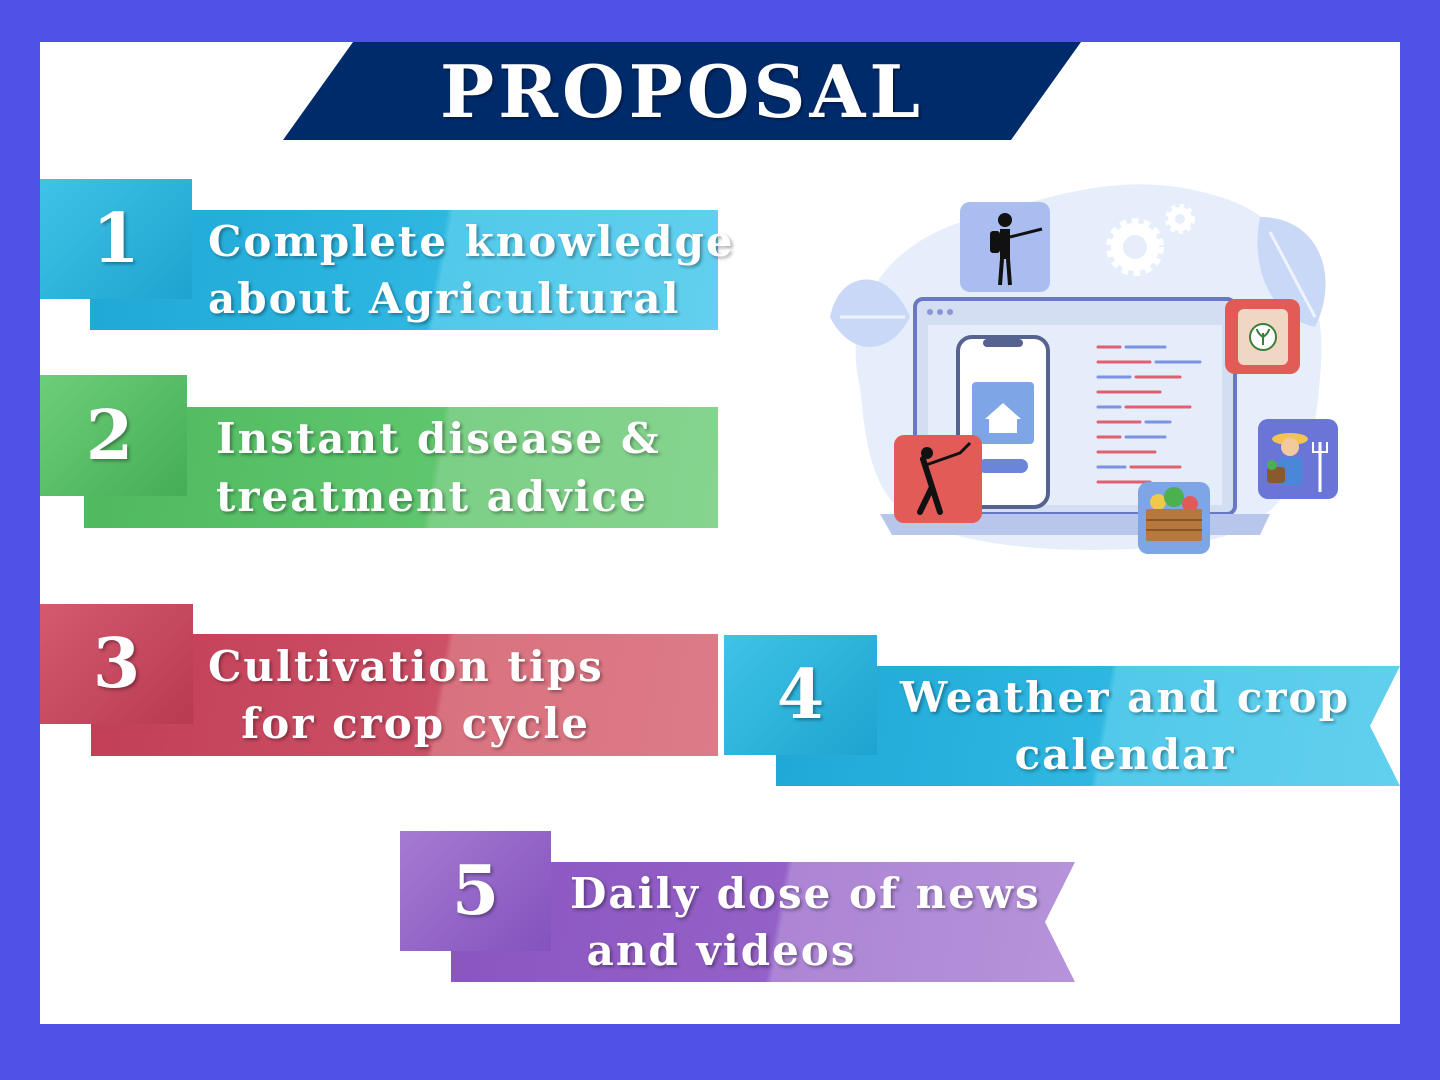 The width and height of the screenshot is (1440, 1080). What do you see at coordinates (116, 664) in the screenshot?
I see `number-tab-3: 3` at bounding box center [116, 664].